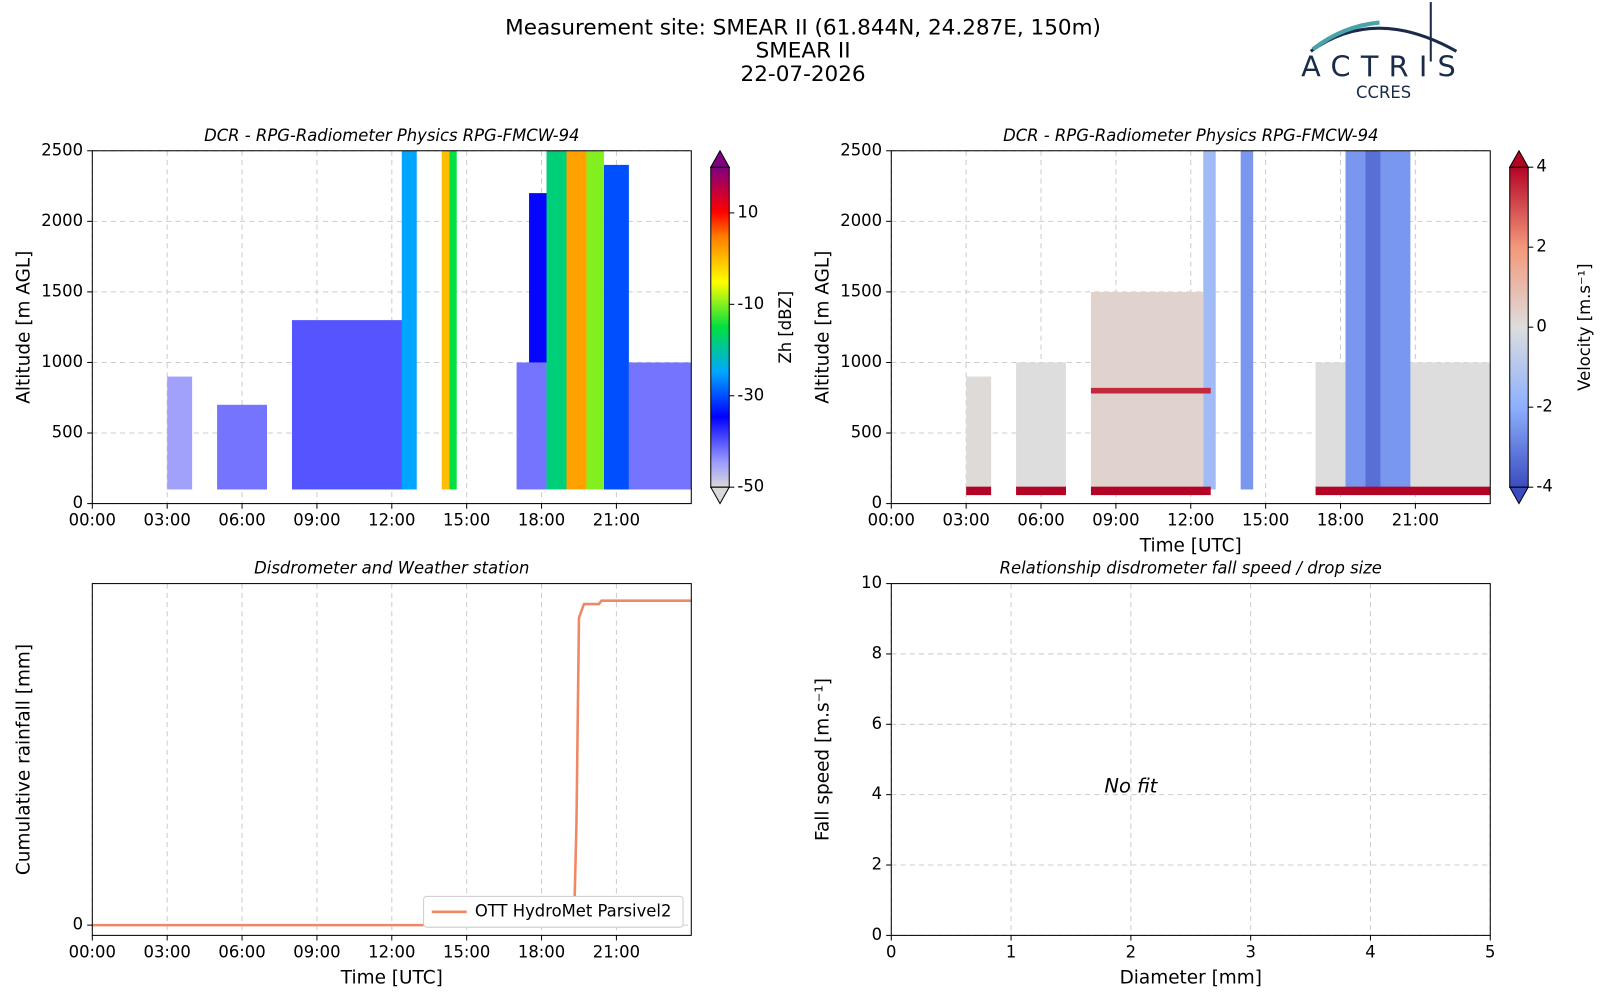  I want to click on chart-title: Disdrometer and Weather station, so click(391, 568).